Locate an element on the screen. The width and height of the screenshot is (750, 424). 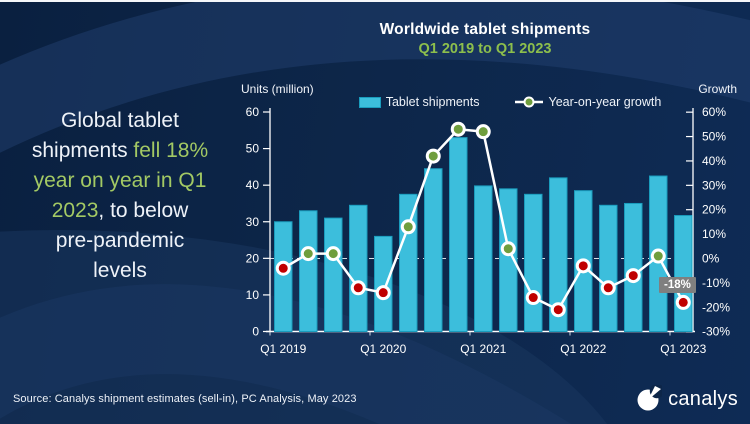
canalys-logo-icon is located at coordinates (650, 398).